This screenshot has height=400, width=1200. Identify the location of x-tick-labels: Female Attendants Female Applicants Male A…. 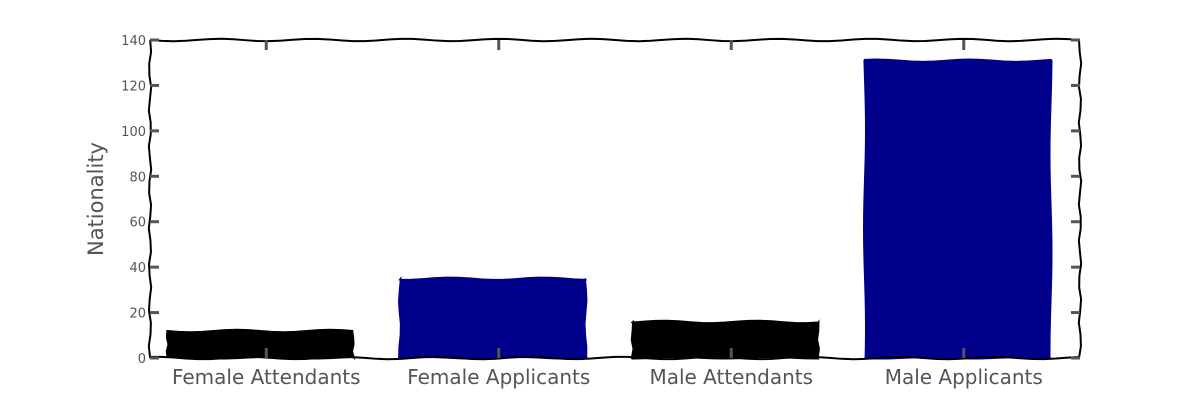
(607, 377).